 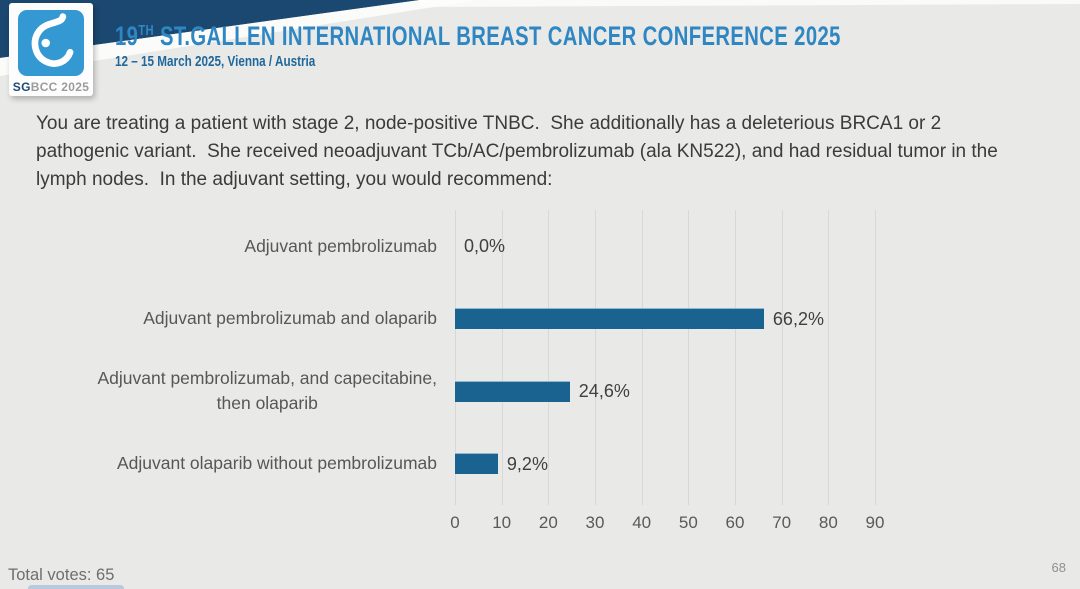 I want to click on conference-subtitle-wrap: 12 – 15 March 2025, Vienna / Austria, so click(x=243, y=62).